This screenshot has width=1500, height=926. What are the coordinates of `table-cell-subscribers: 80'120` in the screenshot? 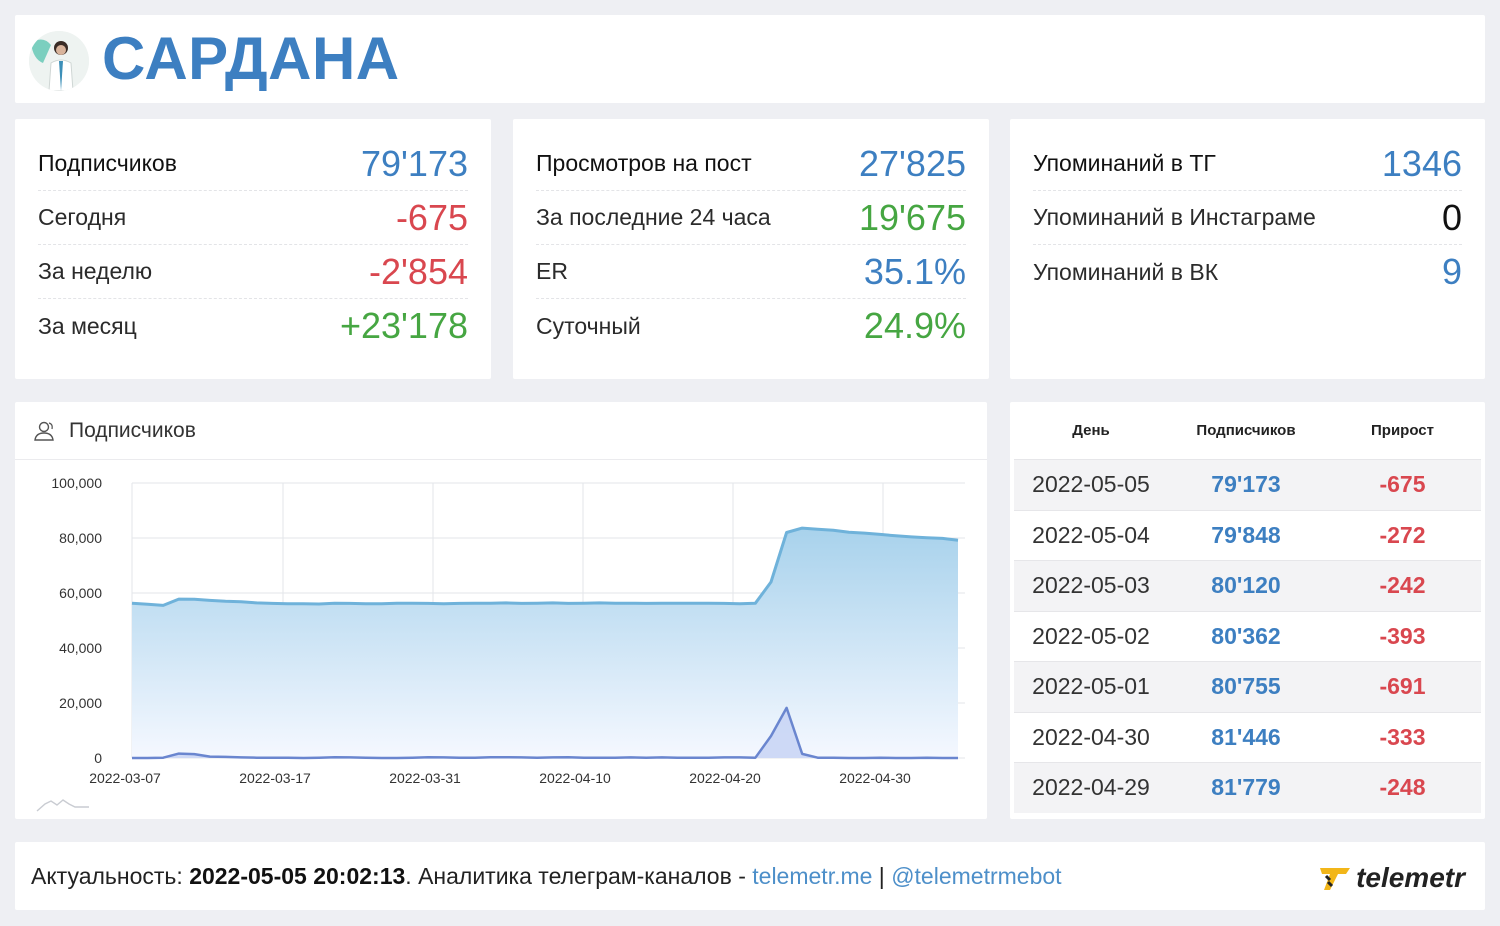 It's located at (1246, 585).